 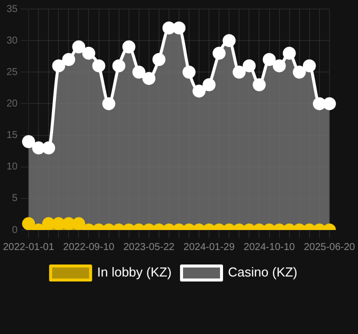 I want to click on y-tick-label: 5, so click(x=15, y=198).